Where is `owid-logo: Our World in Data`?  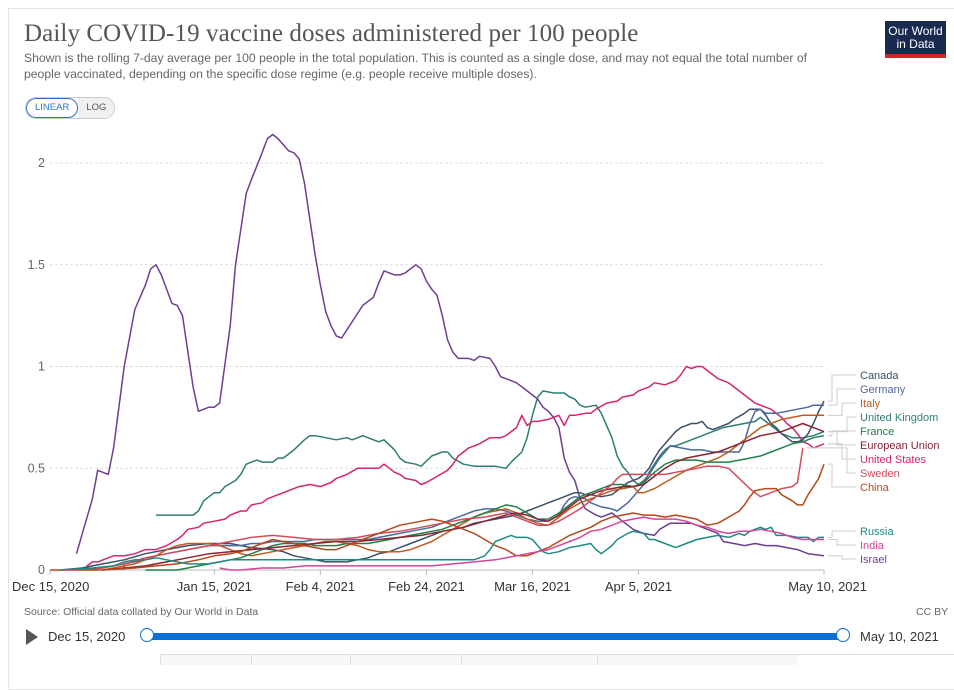 owid-logo: Our World in Data is located at coordinates (915, 39).